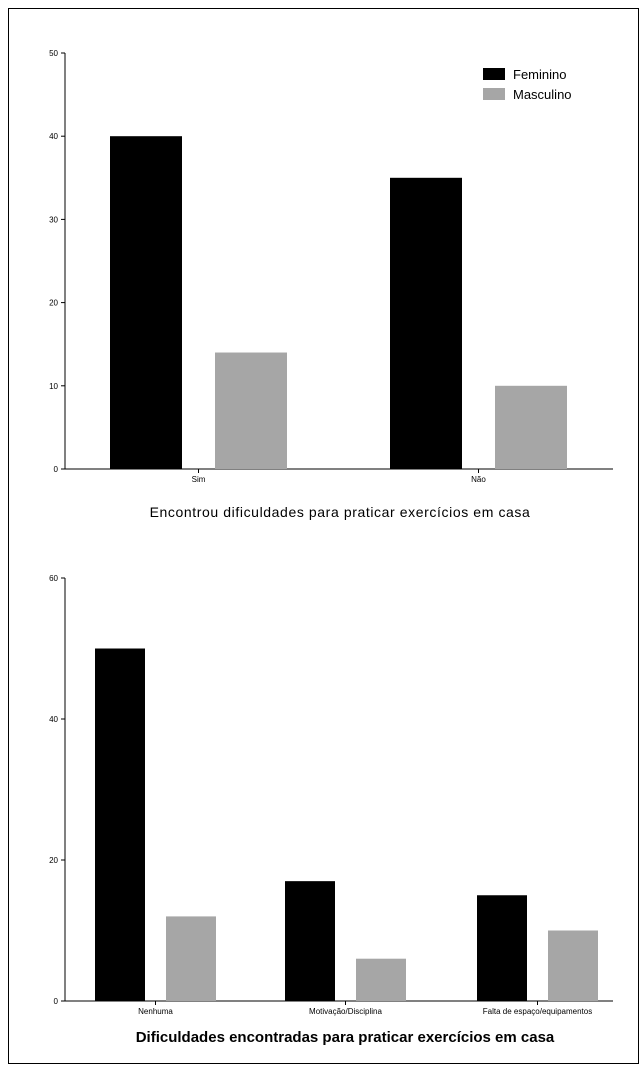 The image size is (643, 1068). Describe the element at coordinates (542, 94) in the screenshot. I see `legend-label-masculino: Masculino` at that location.